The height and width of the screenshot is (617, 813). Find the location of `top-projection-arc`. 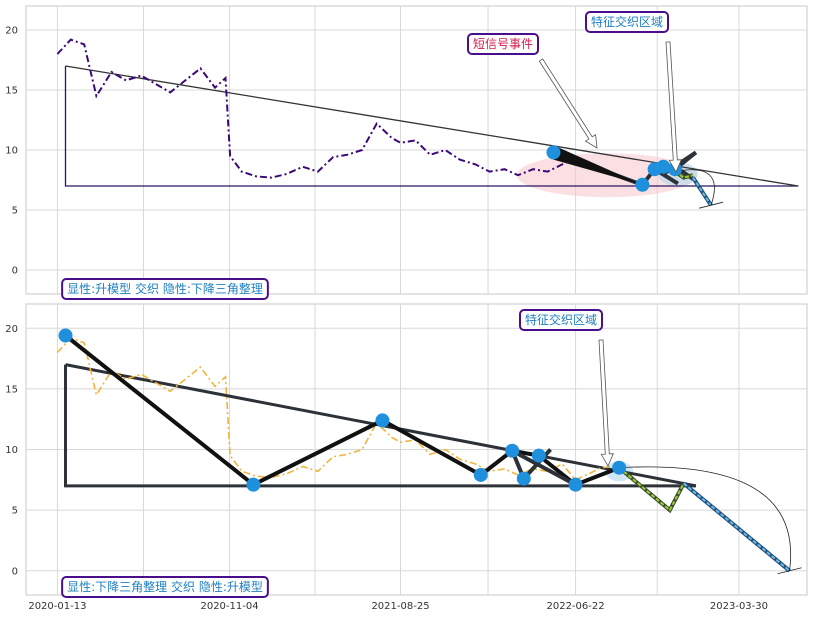

top-projection-arc is located at coordinates (694, 187).